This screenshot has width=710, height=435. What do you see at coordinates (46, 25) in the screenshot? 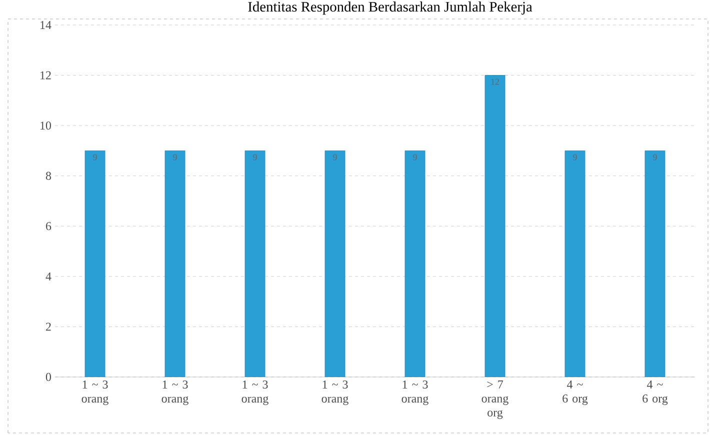
I see `y-tick-label: 14` at bounding box center [46, 25].